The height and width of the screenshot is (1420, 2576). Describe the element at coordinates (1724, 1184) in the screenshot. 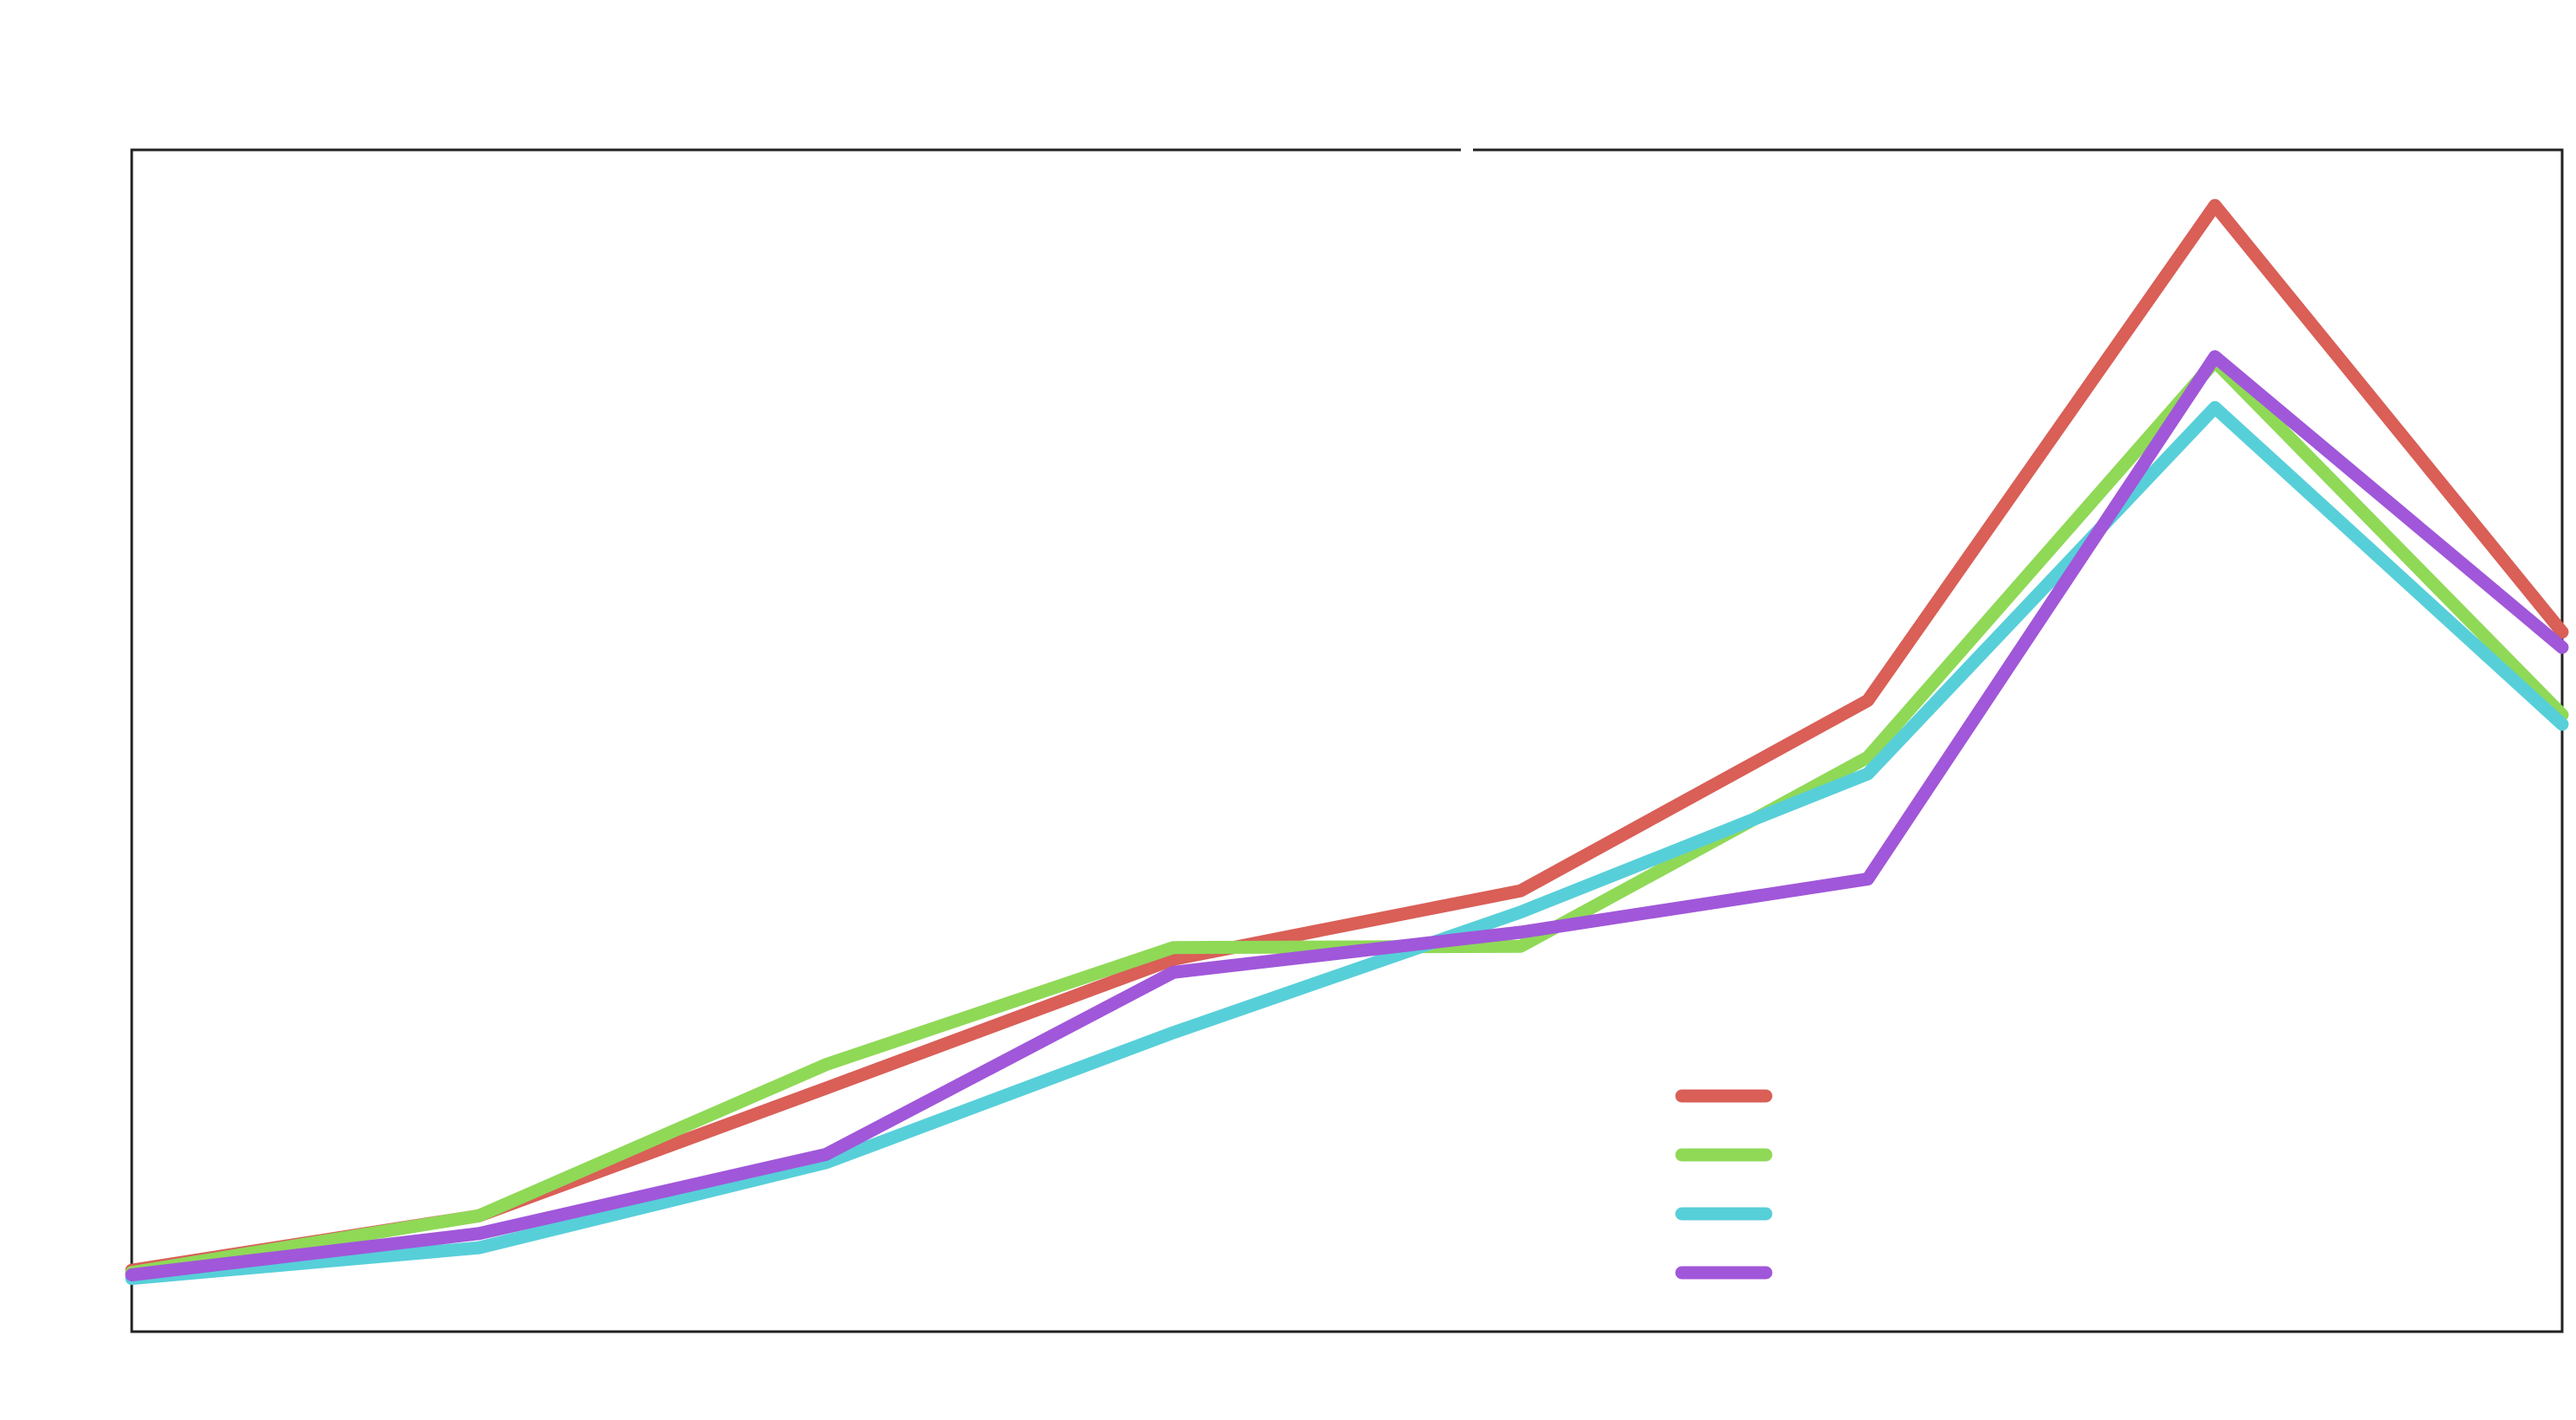

I see `legend` at that location.